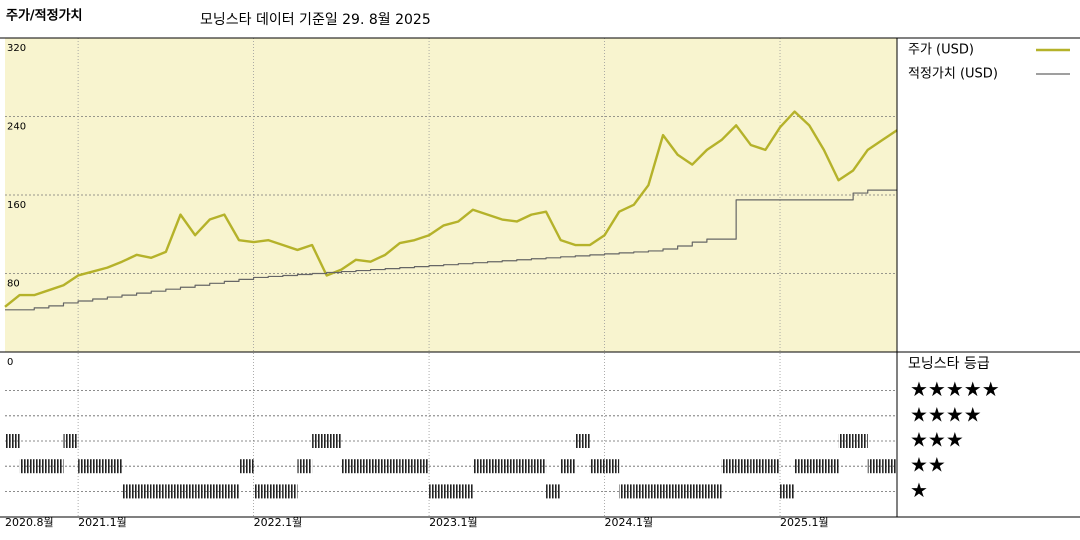 This screenshot has width=1080, height=540. Describe the element at coordinates (453, 522) in the screenshot. I see `x-tick-label: 2023.1월` at that location.